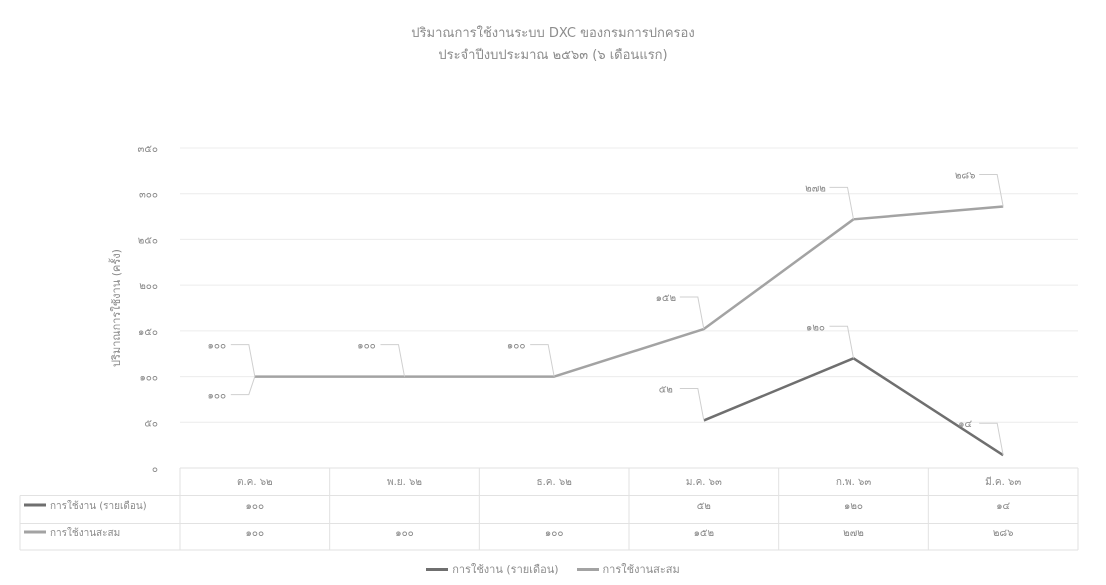 The height and width of the screenshot is (585, 1106). I want to click on y-tick-label: ๓๕๐, so click(147, 149).